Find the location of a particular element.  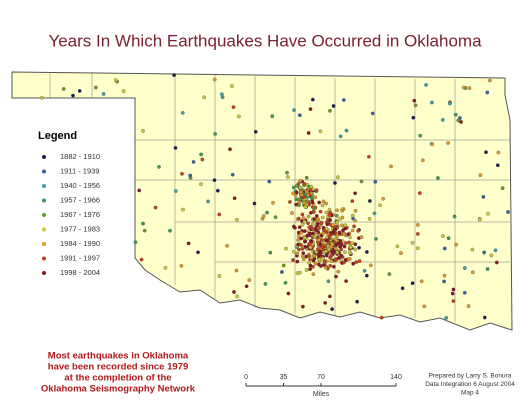

scale-label: 0 is located at coordinates (246, 377).